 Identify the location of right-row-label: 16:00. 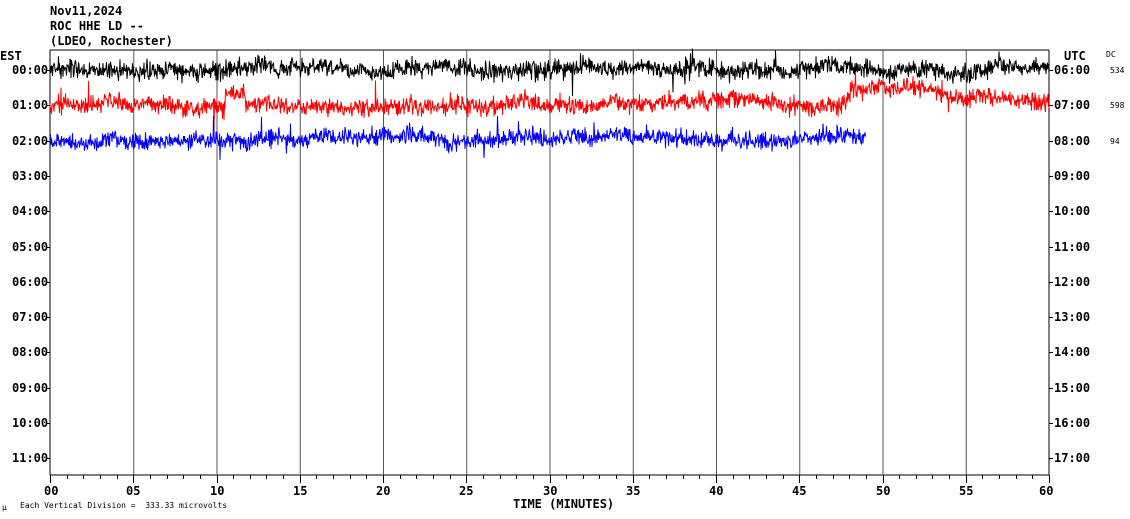
(1072, 423).